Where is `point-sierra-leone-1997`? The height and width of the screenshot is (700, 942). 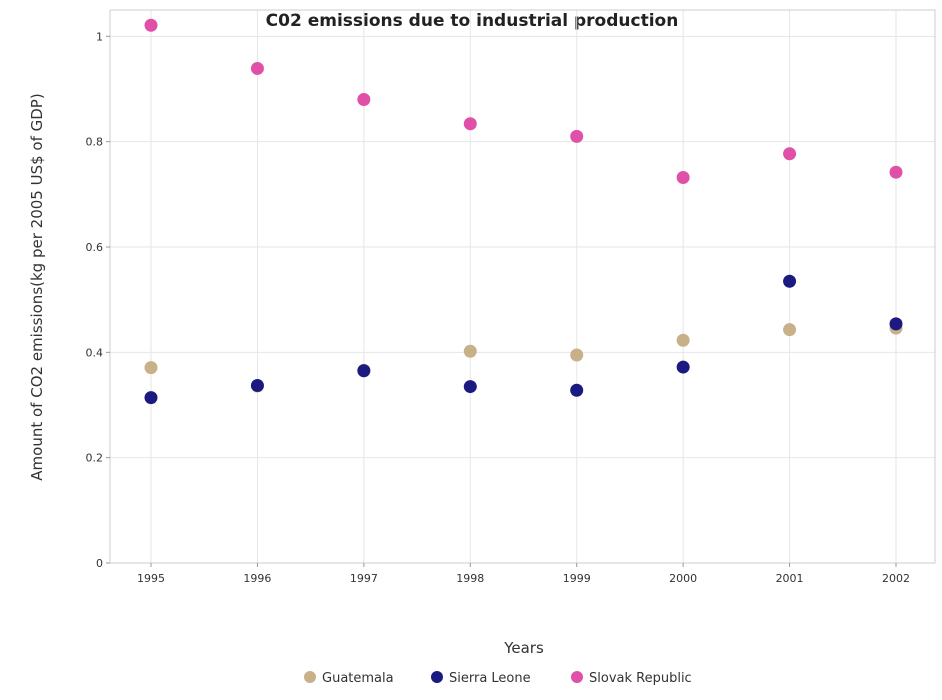 point-sierra-leone-1997 is located at coordinates (364, 371).